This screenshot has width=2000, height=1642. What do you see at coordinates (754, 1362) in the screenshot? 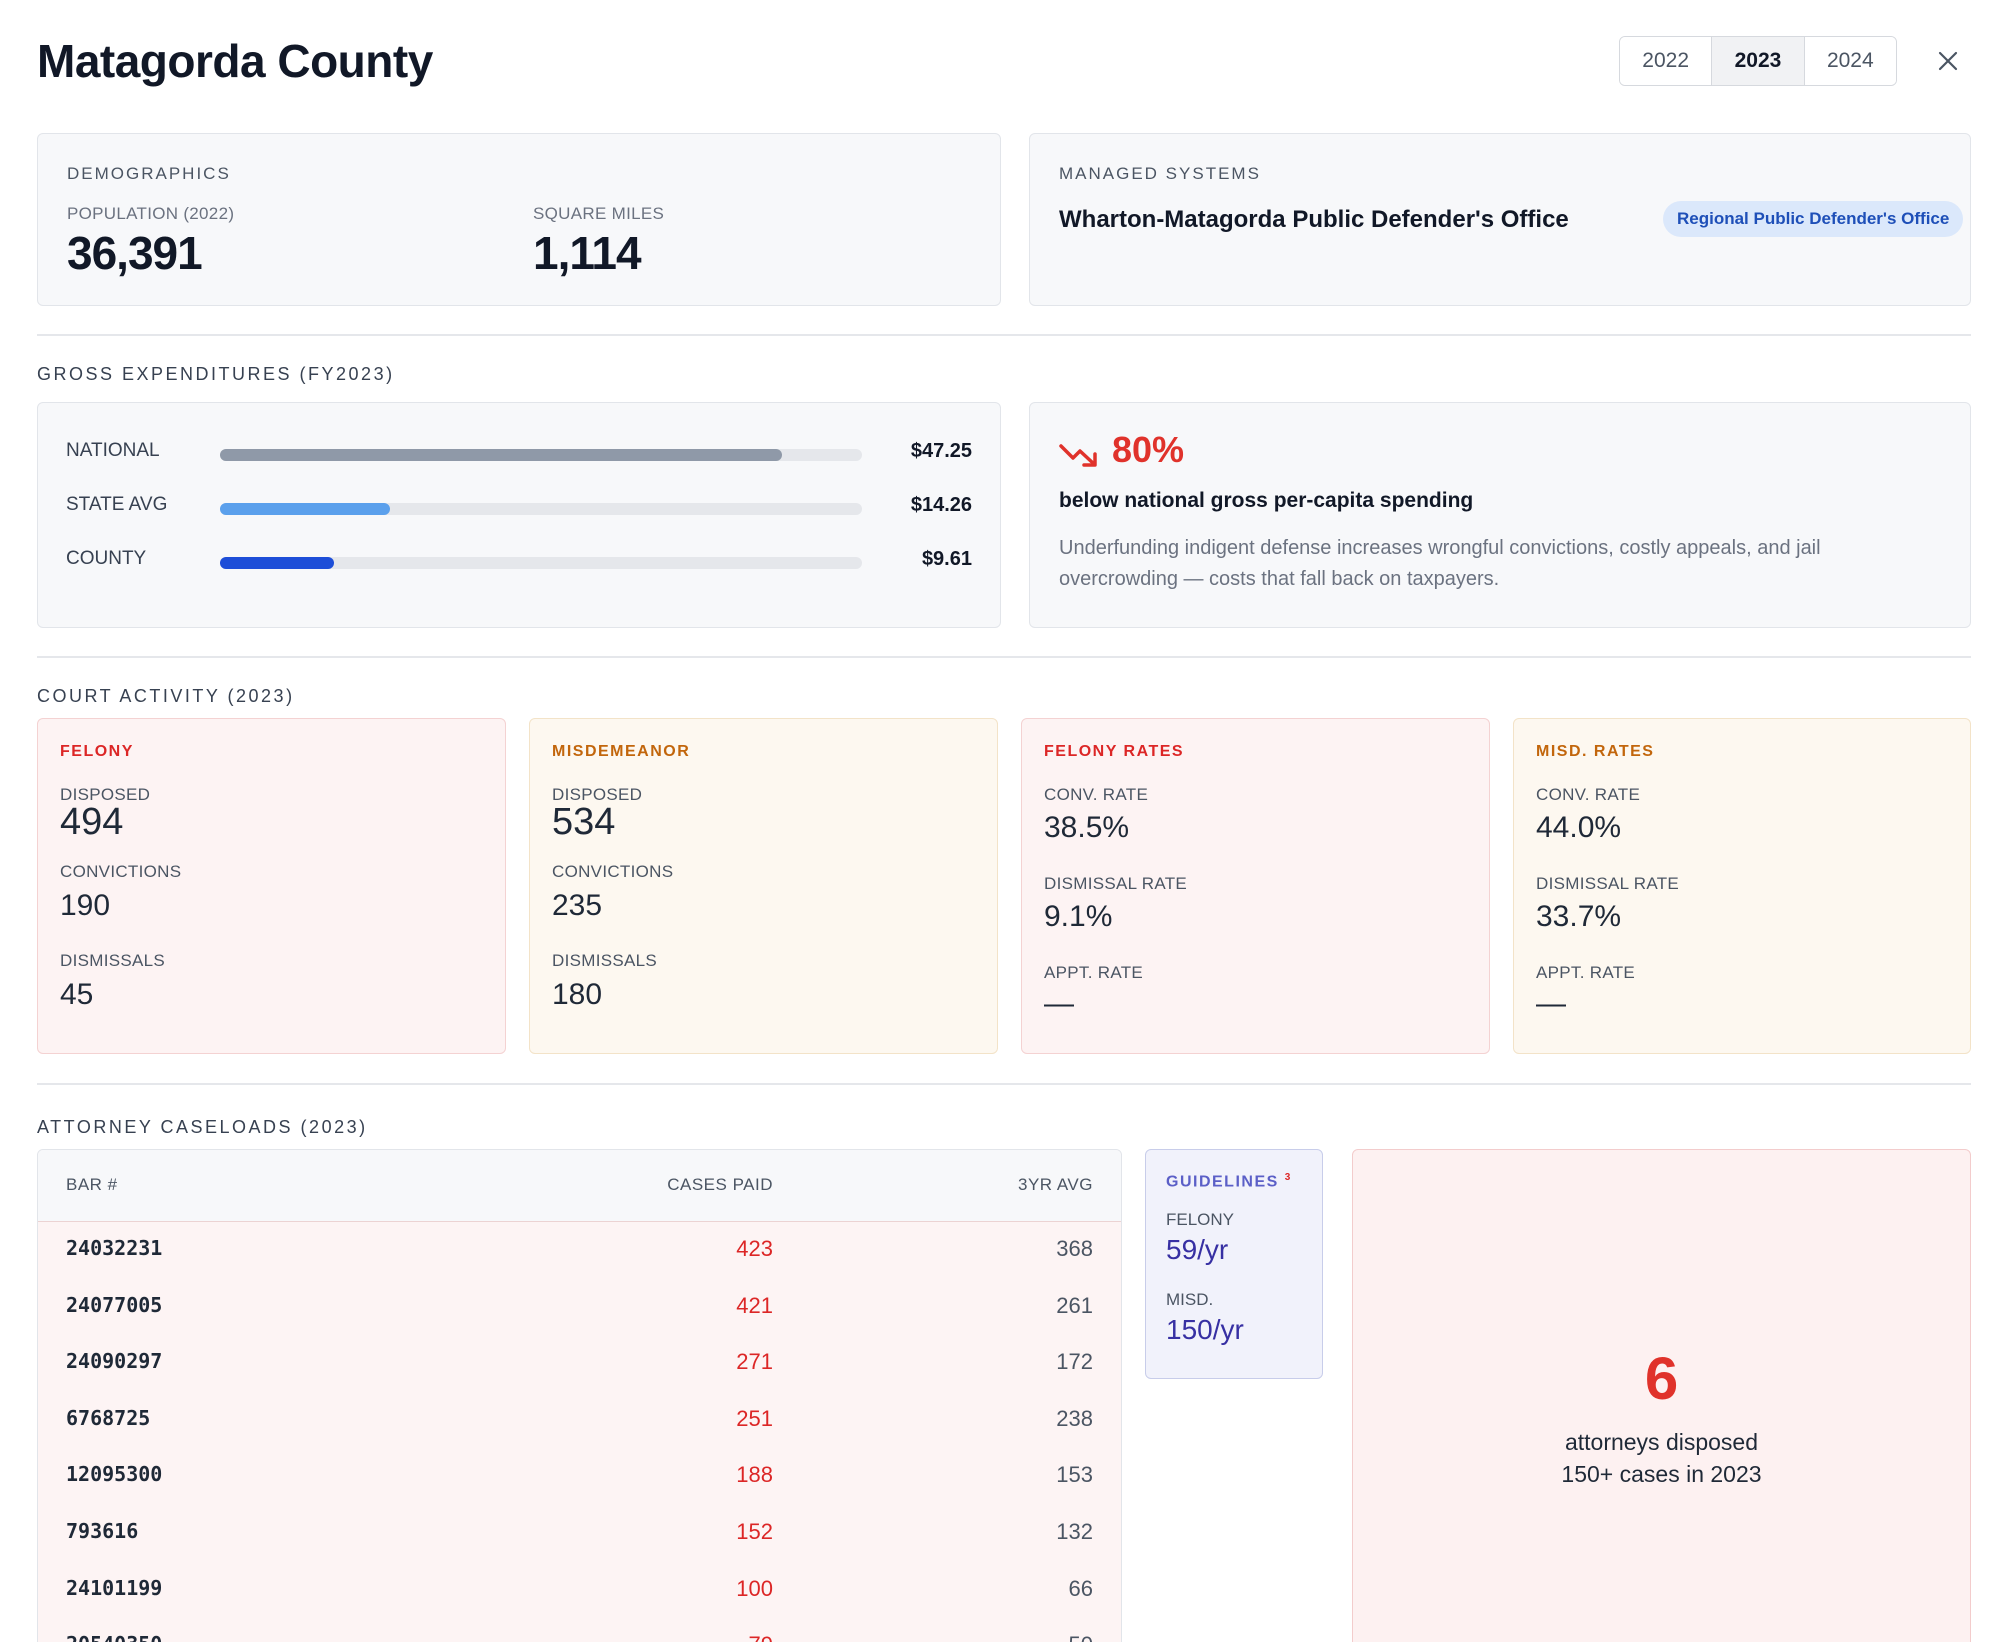
I see `cases-paid: 271` at bounding box center [754, 1362].